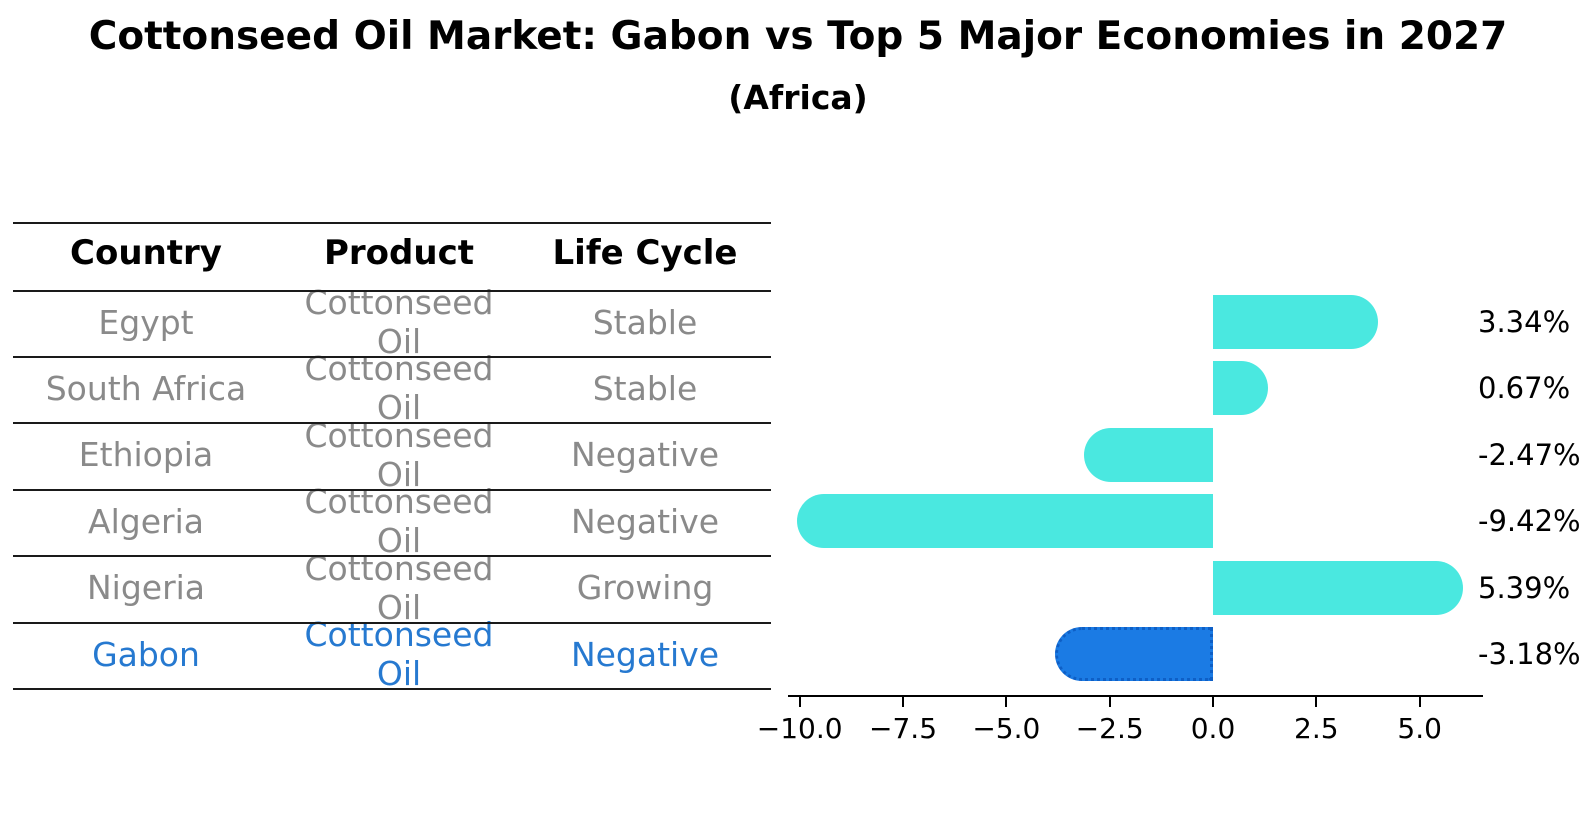  Describe the element at coordinates (903, 728) in the screenshot. I see `x-tick-label-1: −7.5` at that location.